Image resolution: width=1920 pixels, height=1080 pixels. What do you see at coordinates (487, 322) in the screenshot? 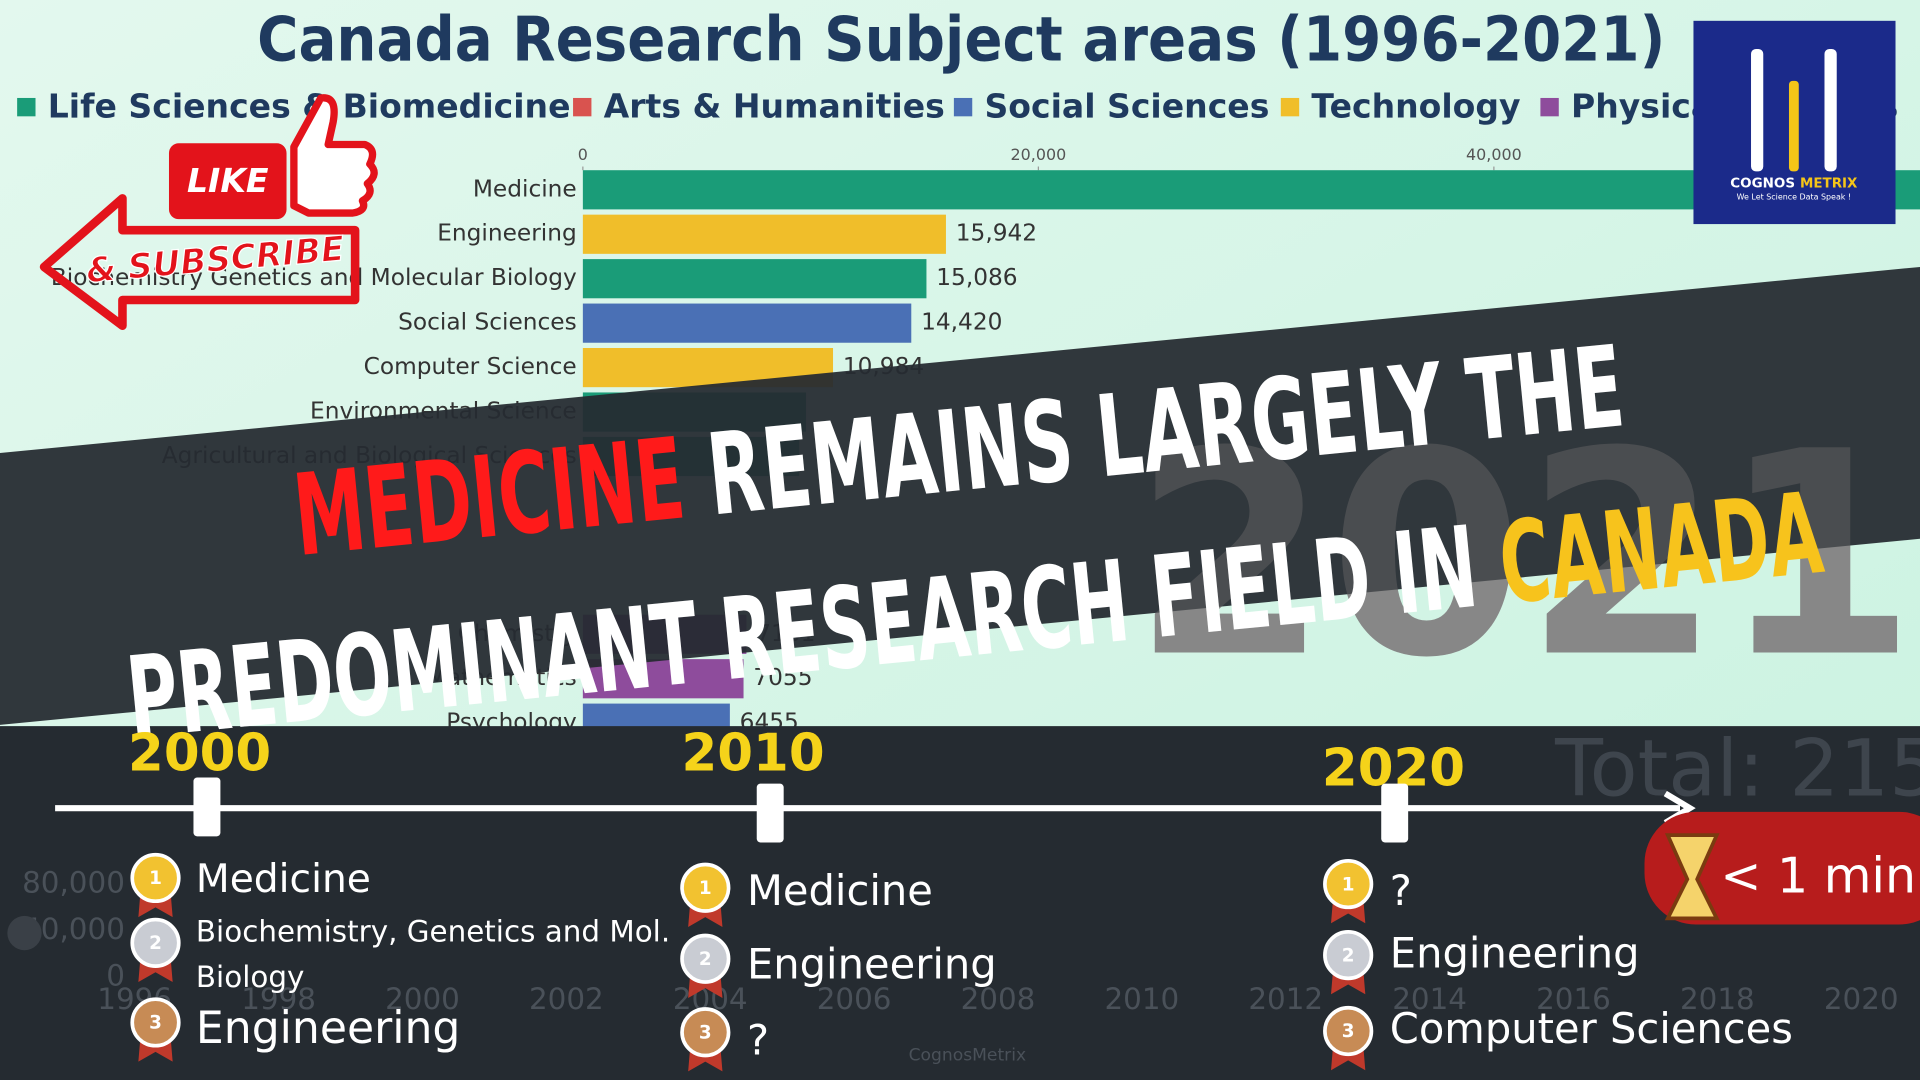
I see `category-label: Social Sciences` at bounding box center [487, 322].